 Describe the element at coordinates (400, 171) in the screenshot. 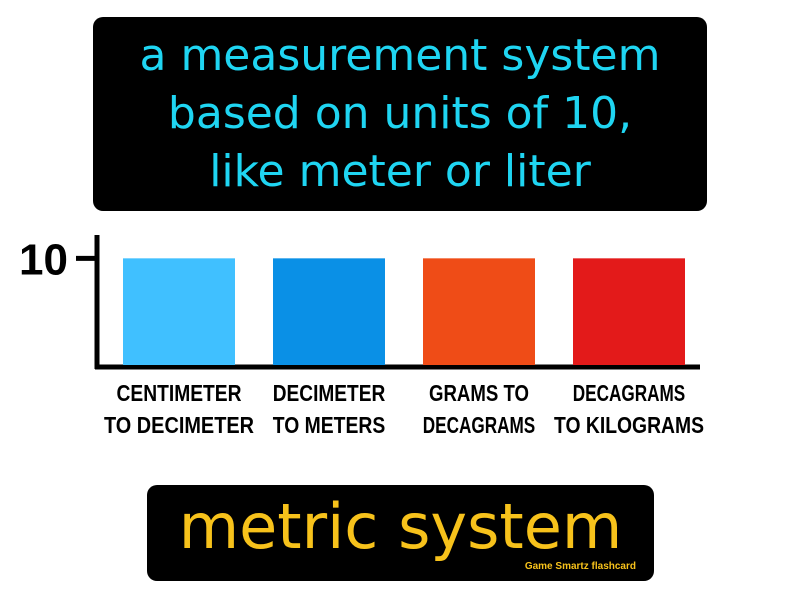

I see `definition-line-3: like meter or liter` at that location.